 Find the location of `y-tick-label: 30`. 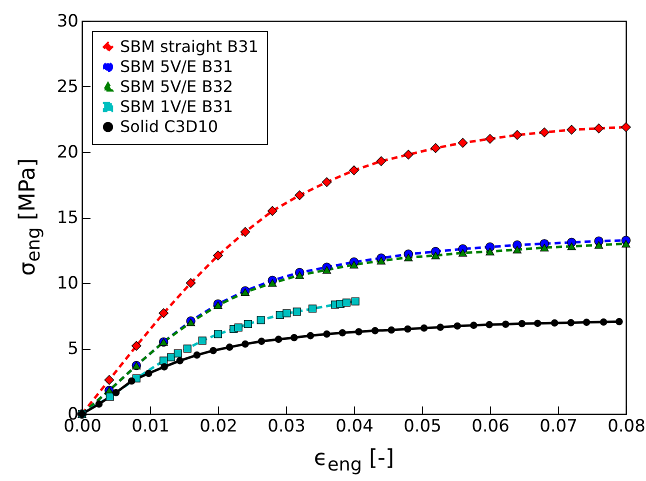

y-tick-label: 30 is located at coordinates (67, 22).